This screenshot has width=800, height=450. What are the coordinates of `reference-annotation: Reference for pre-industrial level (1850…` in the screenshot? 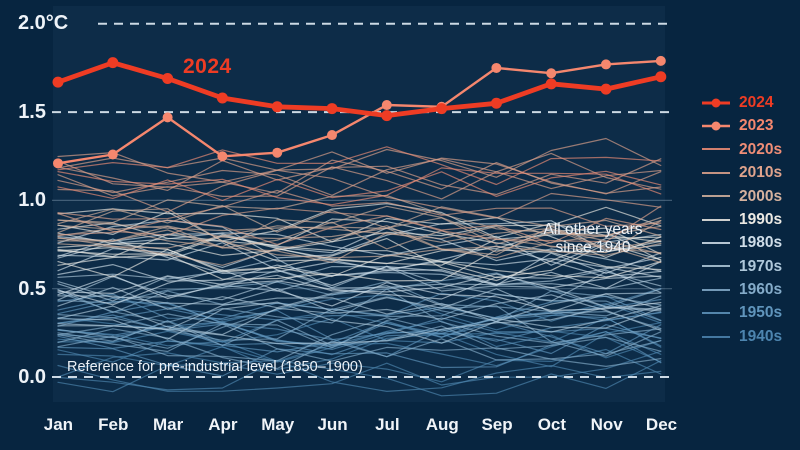 It's located at (215, 367).